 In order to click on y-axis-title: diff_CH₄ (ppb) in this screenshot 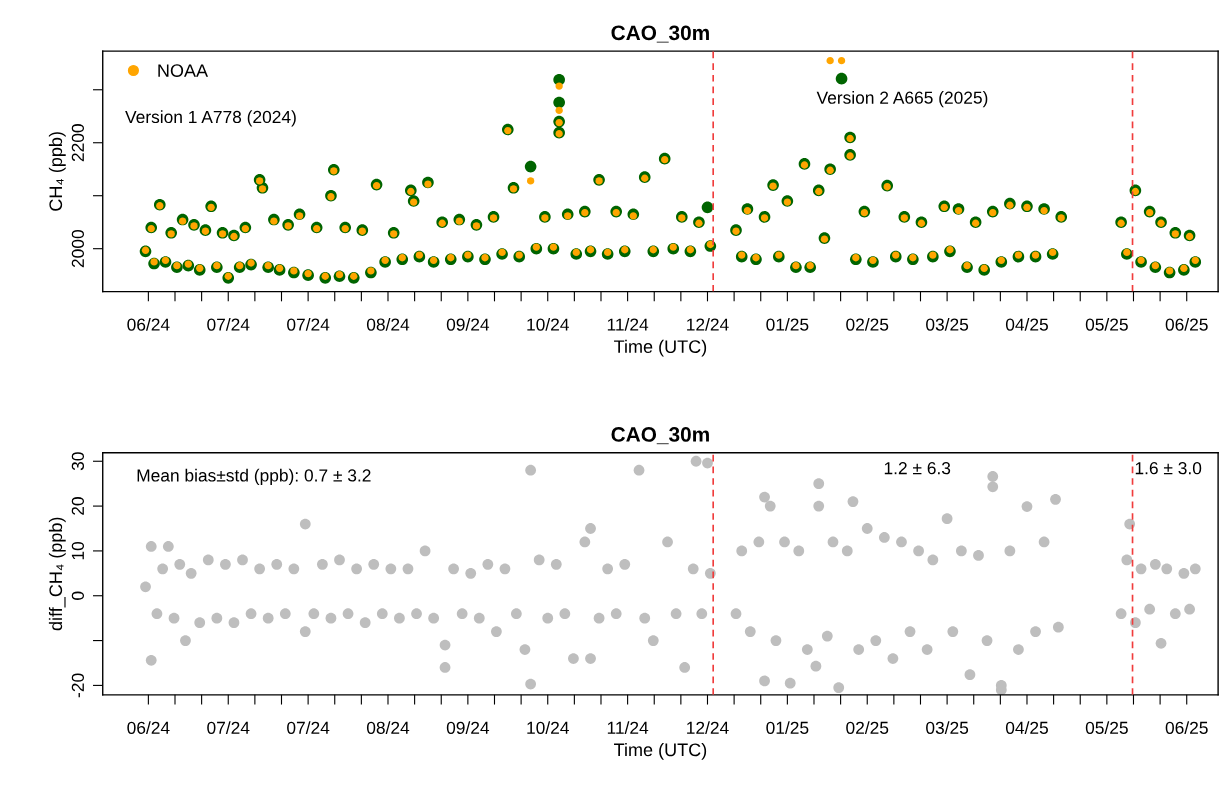, I will do `click(57, 574)`.